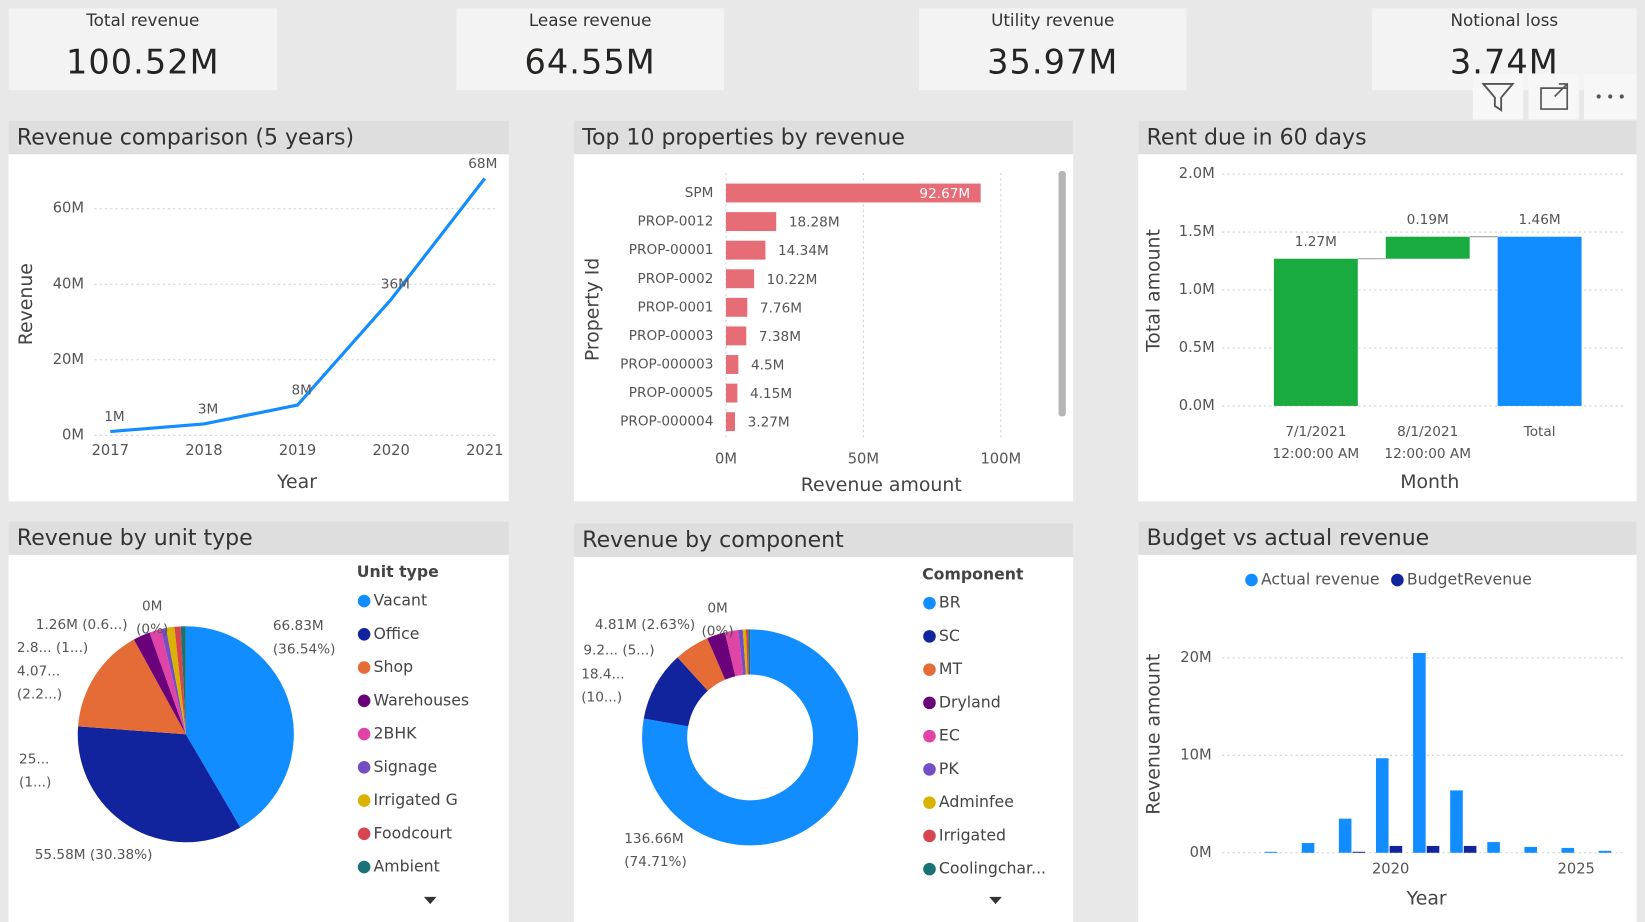  I want to click on data-label: 4.15M, so click(771, 394).